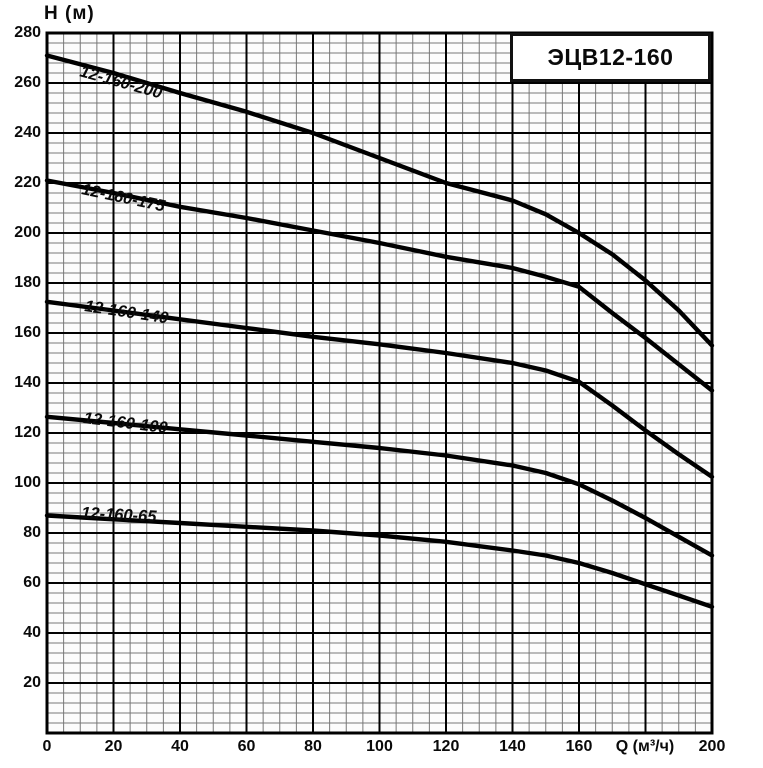 Image resolution: width=763 pixels, height=768 pixels. I want to click on x-tick-label: 100, so click(379, 746).